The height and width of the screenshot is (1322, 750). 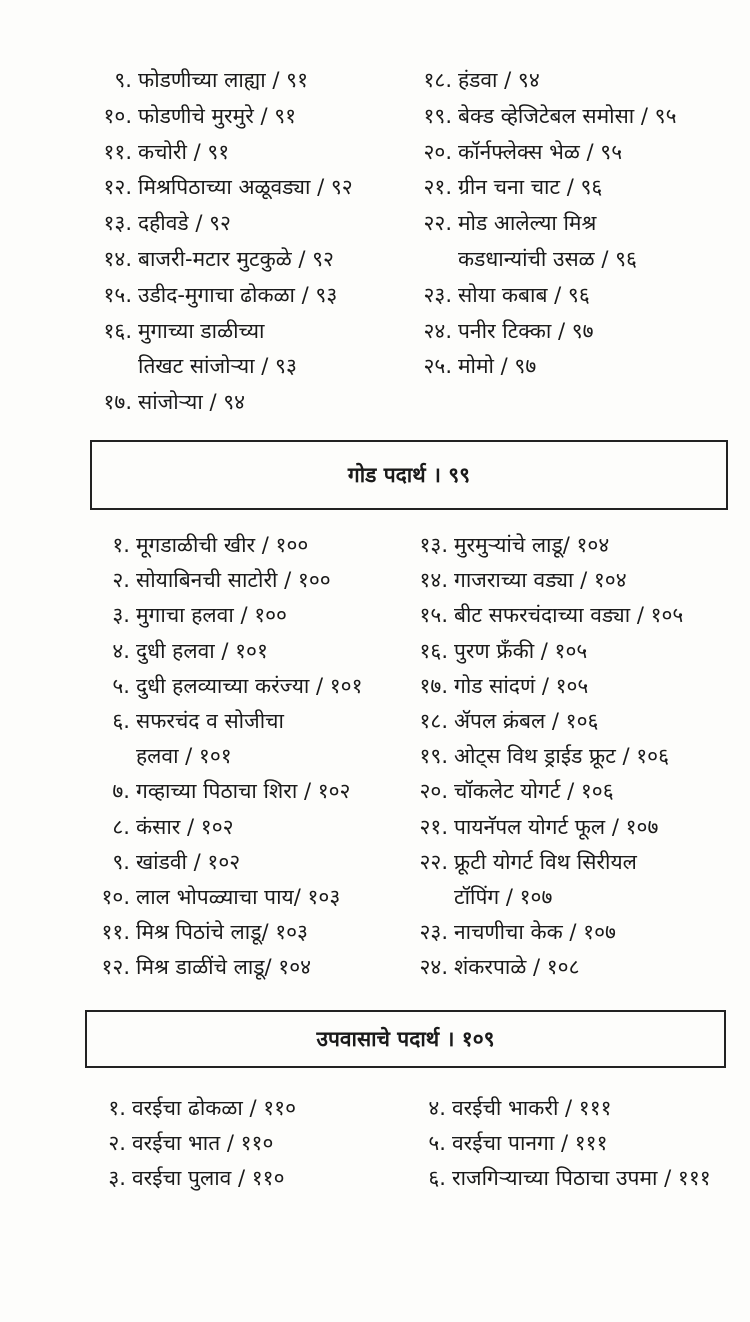 I want to click on item-text: मोड आलेल्या मिश्र, so click(x=527, y=223).